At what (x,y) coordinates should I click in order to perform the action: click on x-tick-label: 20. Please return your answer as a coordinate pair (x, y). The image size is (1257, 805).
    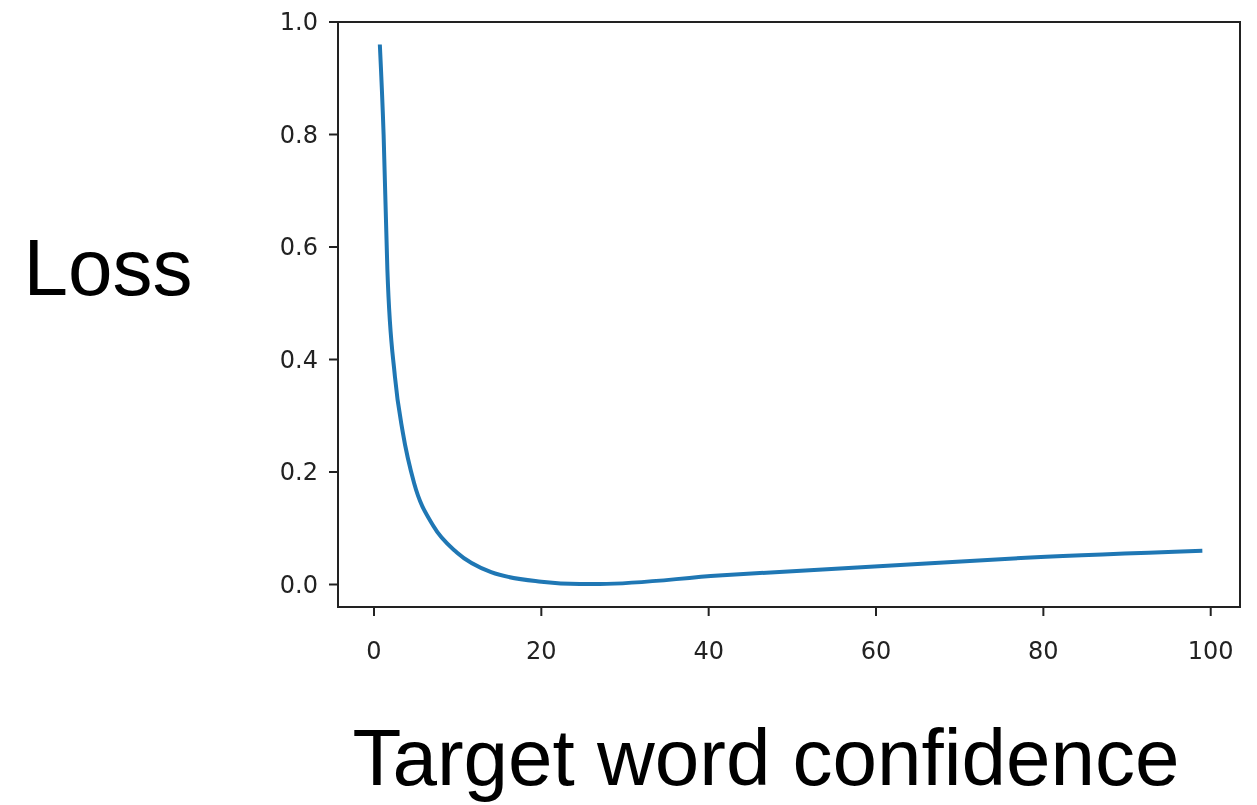
    Looking at the image, I should click on (541, 651).